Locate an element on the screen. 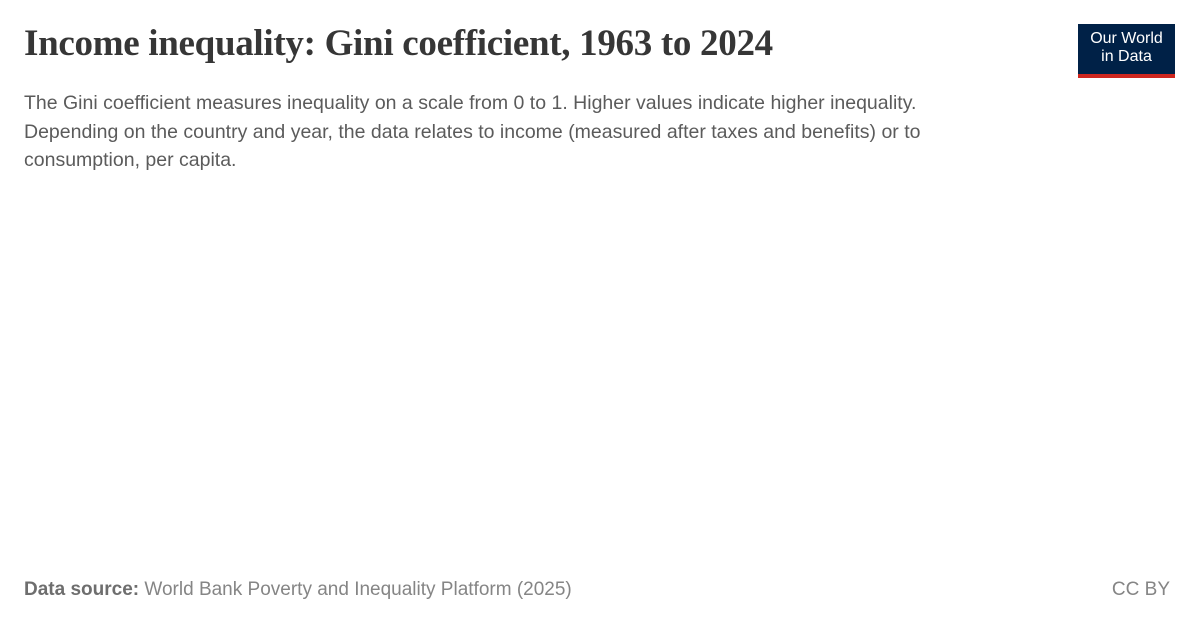 The height and width of the screenshot is (627, 1200). logo-line: in Data is located at coordinates (1126, 56).